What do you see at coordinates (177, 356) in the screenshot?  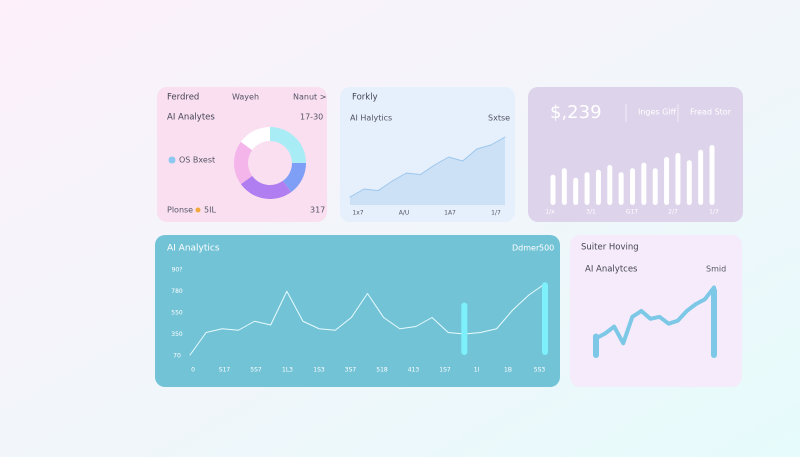 I see `y-tick-label: 70` at bounding box center [177, 356].